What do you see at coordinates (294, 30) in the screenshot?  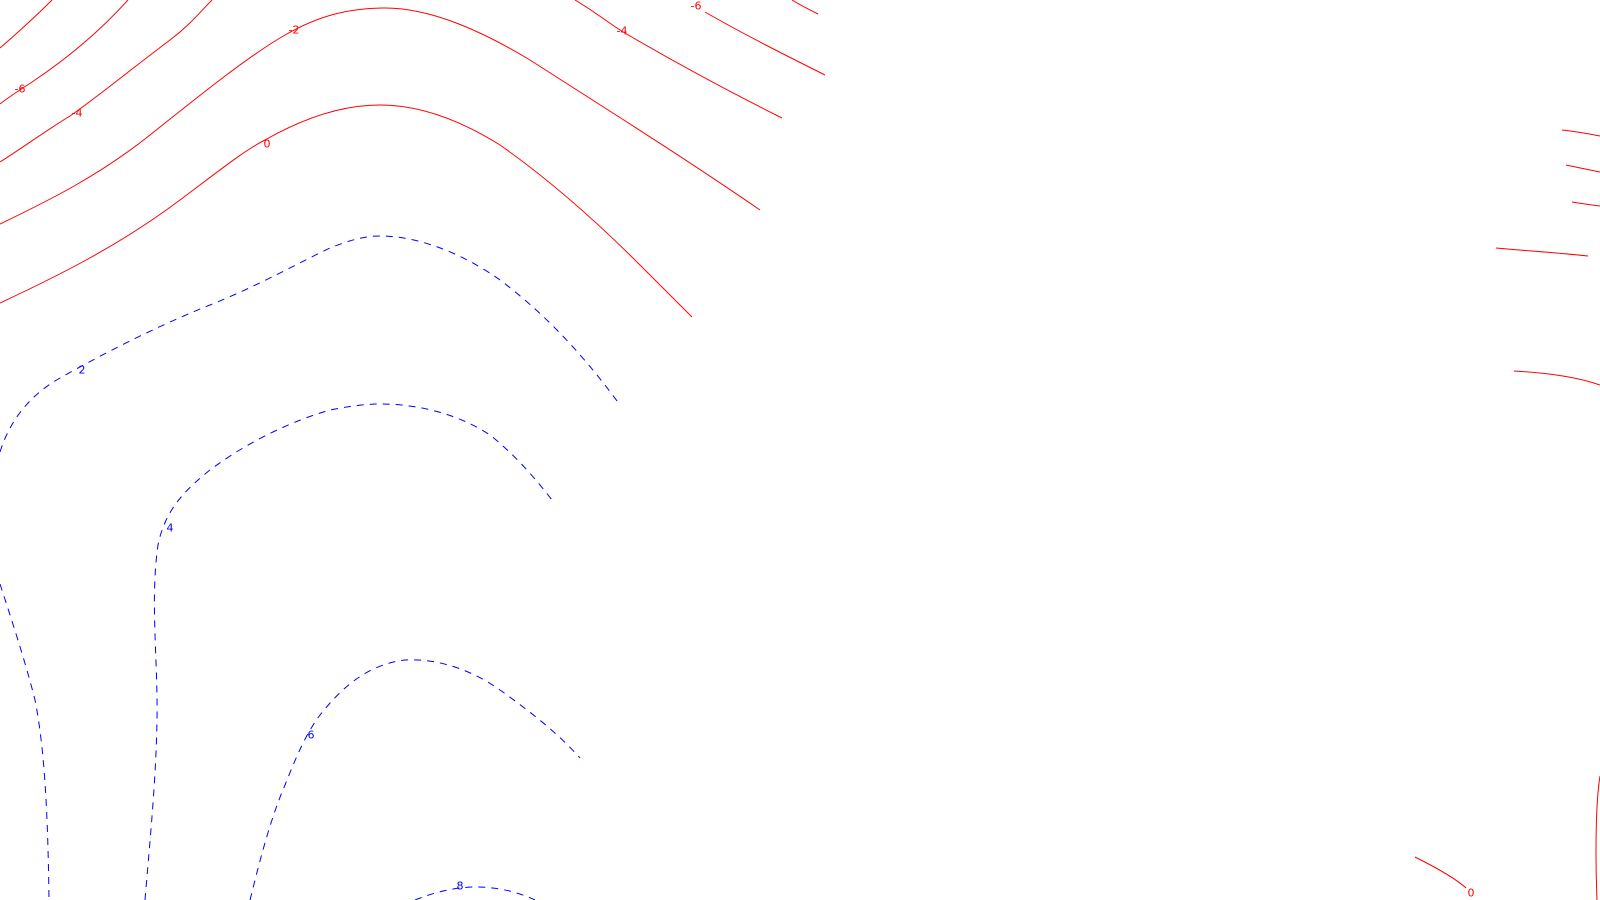 I see `contour-label-minus2: -2` at bounding box center [294, 30].